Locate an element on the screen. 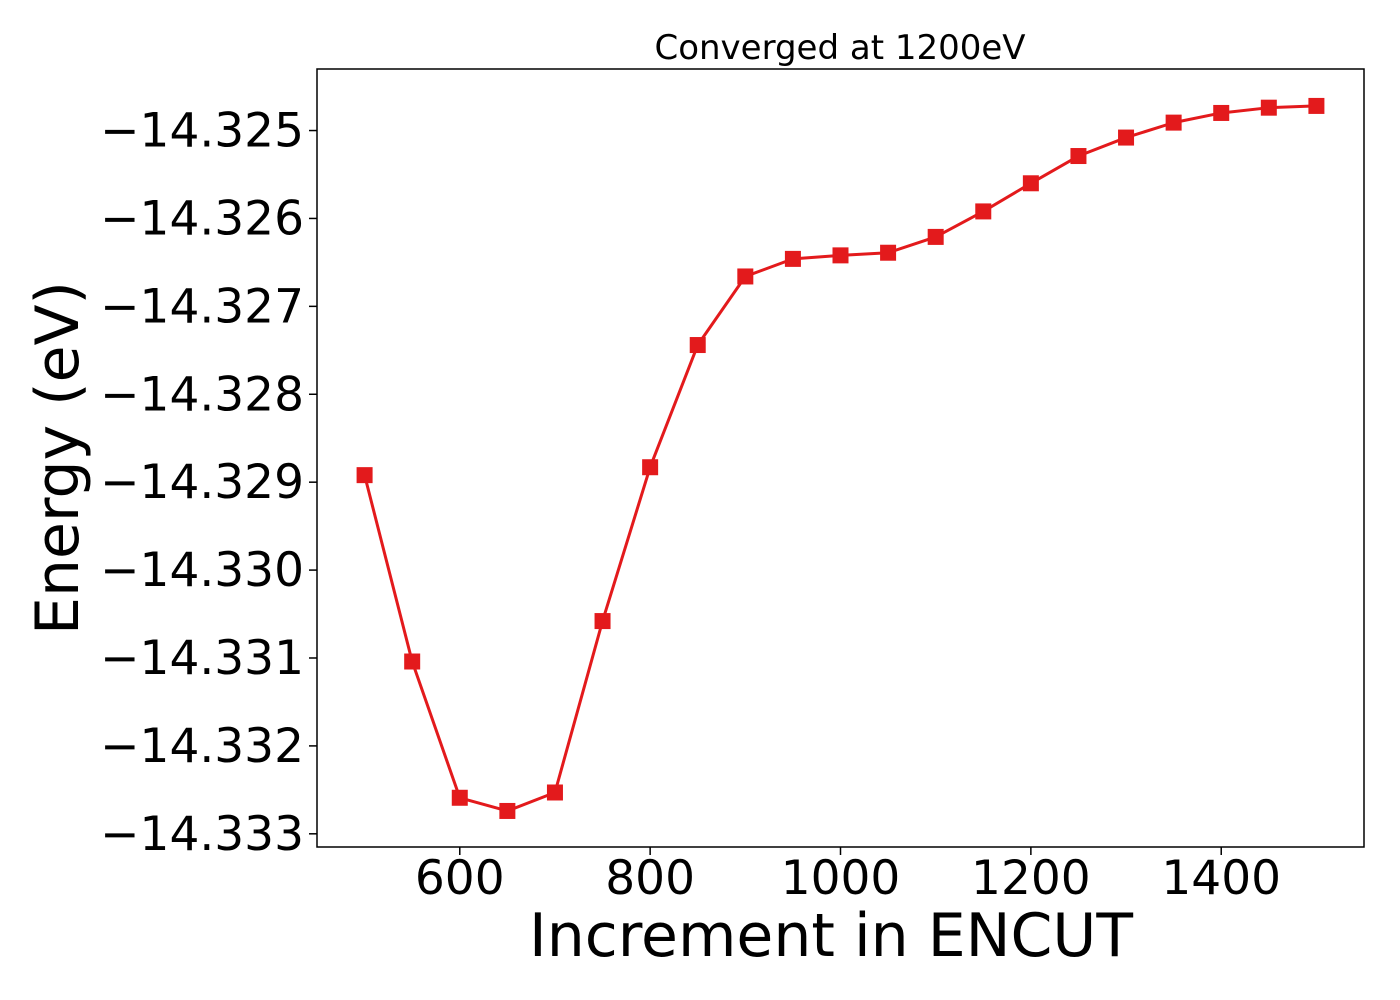 This screenshot has height=1000, width=1400. x-axis-label: Increment in ENCUT is located at coordinates (831, 936).